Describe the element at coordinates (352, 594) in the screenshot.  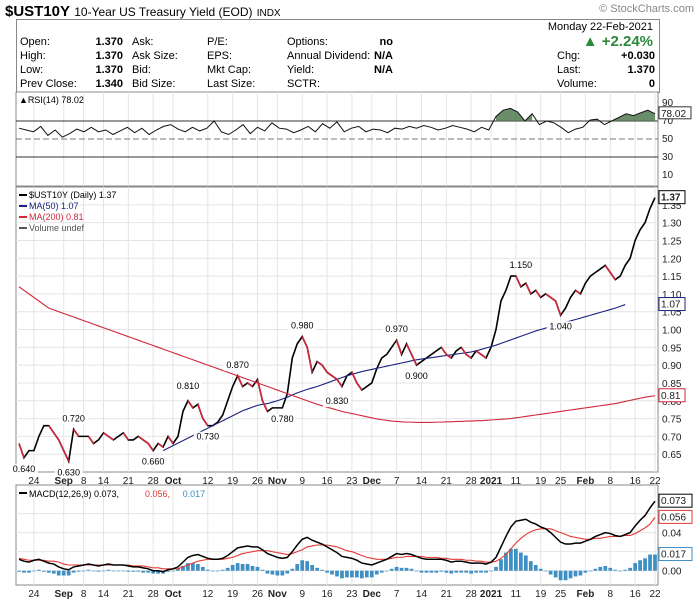
I see `x-tick-label: 23` at that location.